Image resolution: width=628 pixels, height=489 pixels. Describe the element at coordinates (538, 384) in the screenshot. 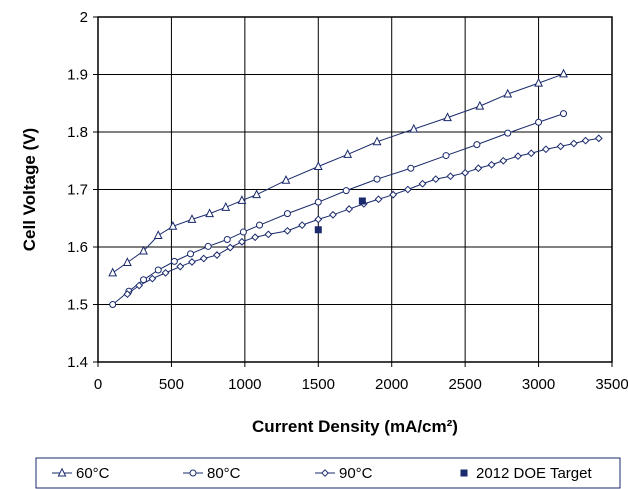

I see `x-tick-label: 3000` at that location.